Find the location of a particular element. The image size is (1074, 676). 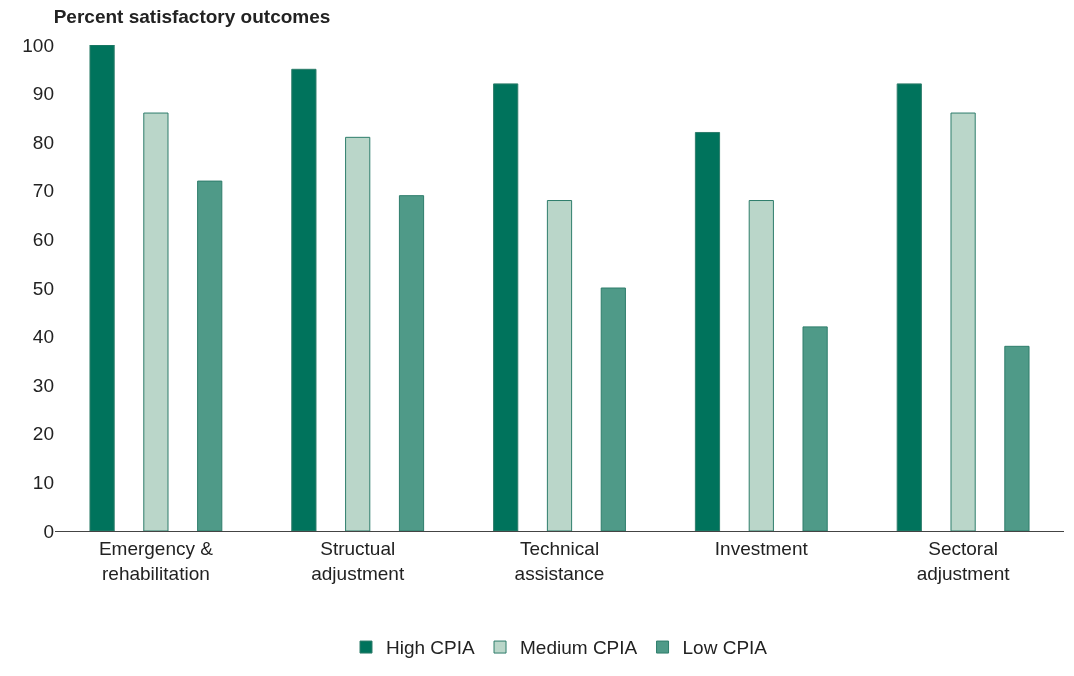

x-tick-label: Investment is located at coordinates (761, 548).